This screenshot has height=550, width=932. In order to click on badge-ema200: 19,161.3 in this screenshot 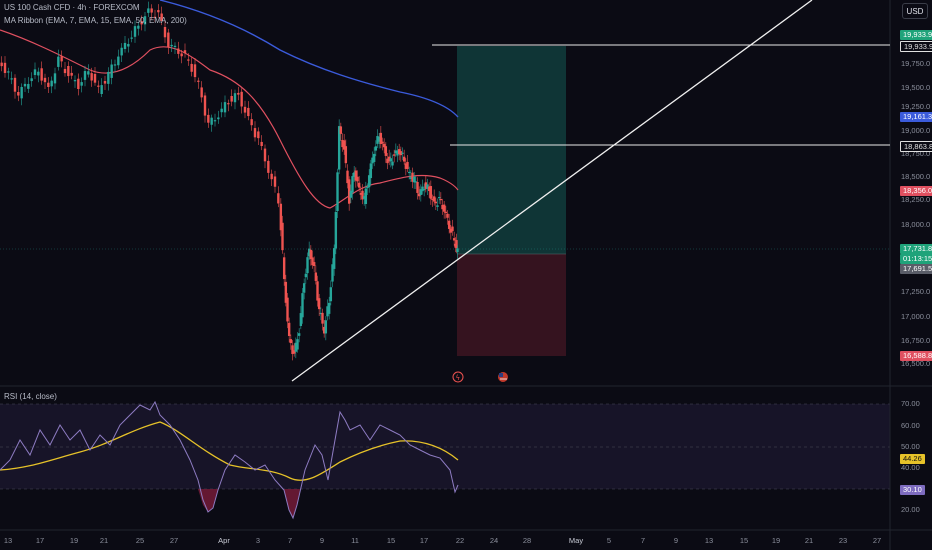, I will do `click(916, 117)`.